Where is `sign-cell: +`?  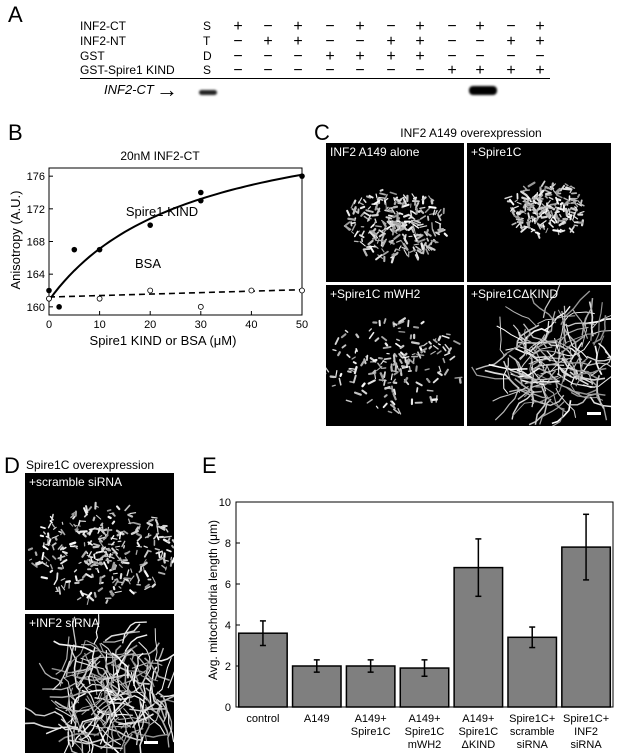
sign-cell: + is located at coordinates (360, 26).